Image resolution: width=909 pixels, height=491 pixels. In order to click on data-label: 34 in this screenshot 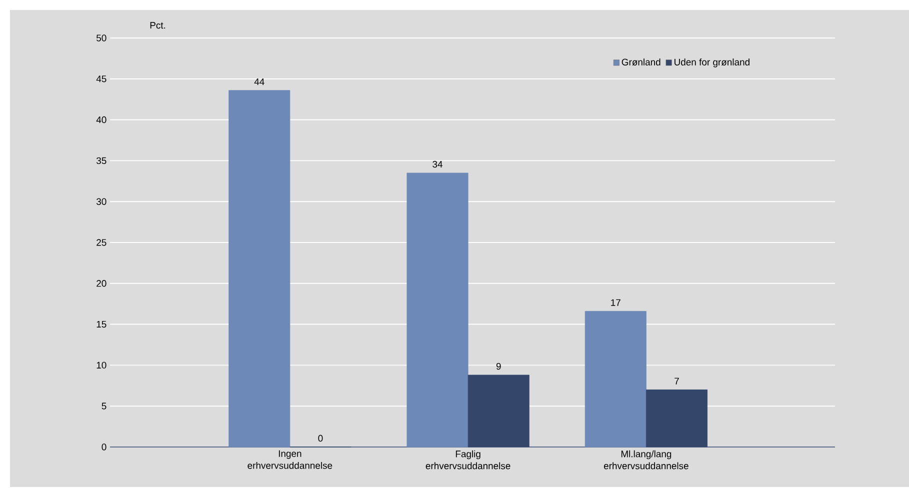, I will do `click(437, 164)`.